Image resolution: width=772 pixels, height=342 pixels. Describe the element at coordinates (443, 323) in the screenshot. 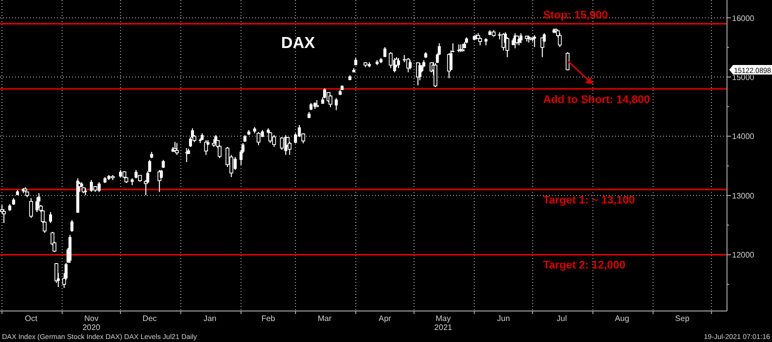

I see `x-tick-label: May 2021` at that location.